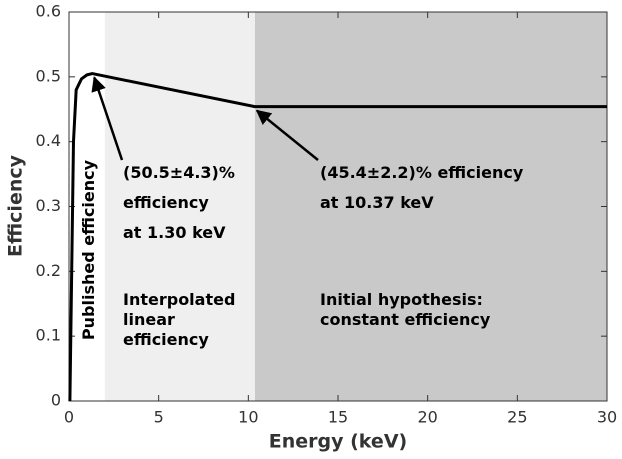  What do you see at coordinates (338, 442) in the screenshot?
I see `x-axis-label: Energy (keV)` at bounding box center [338, 442].